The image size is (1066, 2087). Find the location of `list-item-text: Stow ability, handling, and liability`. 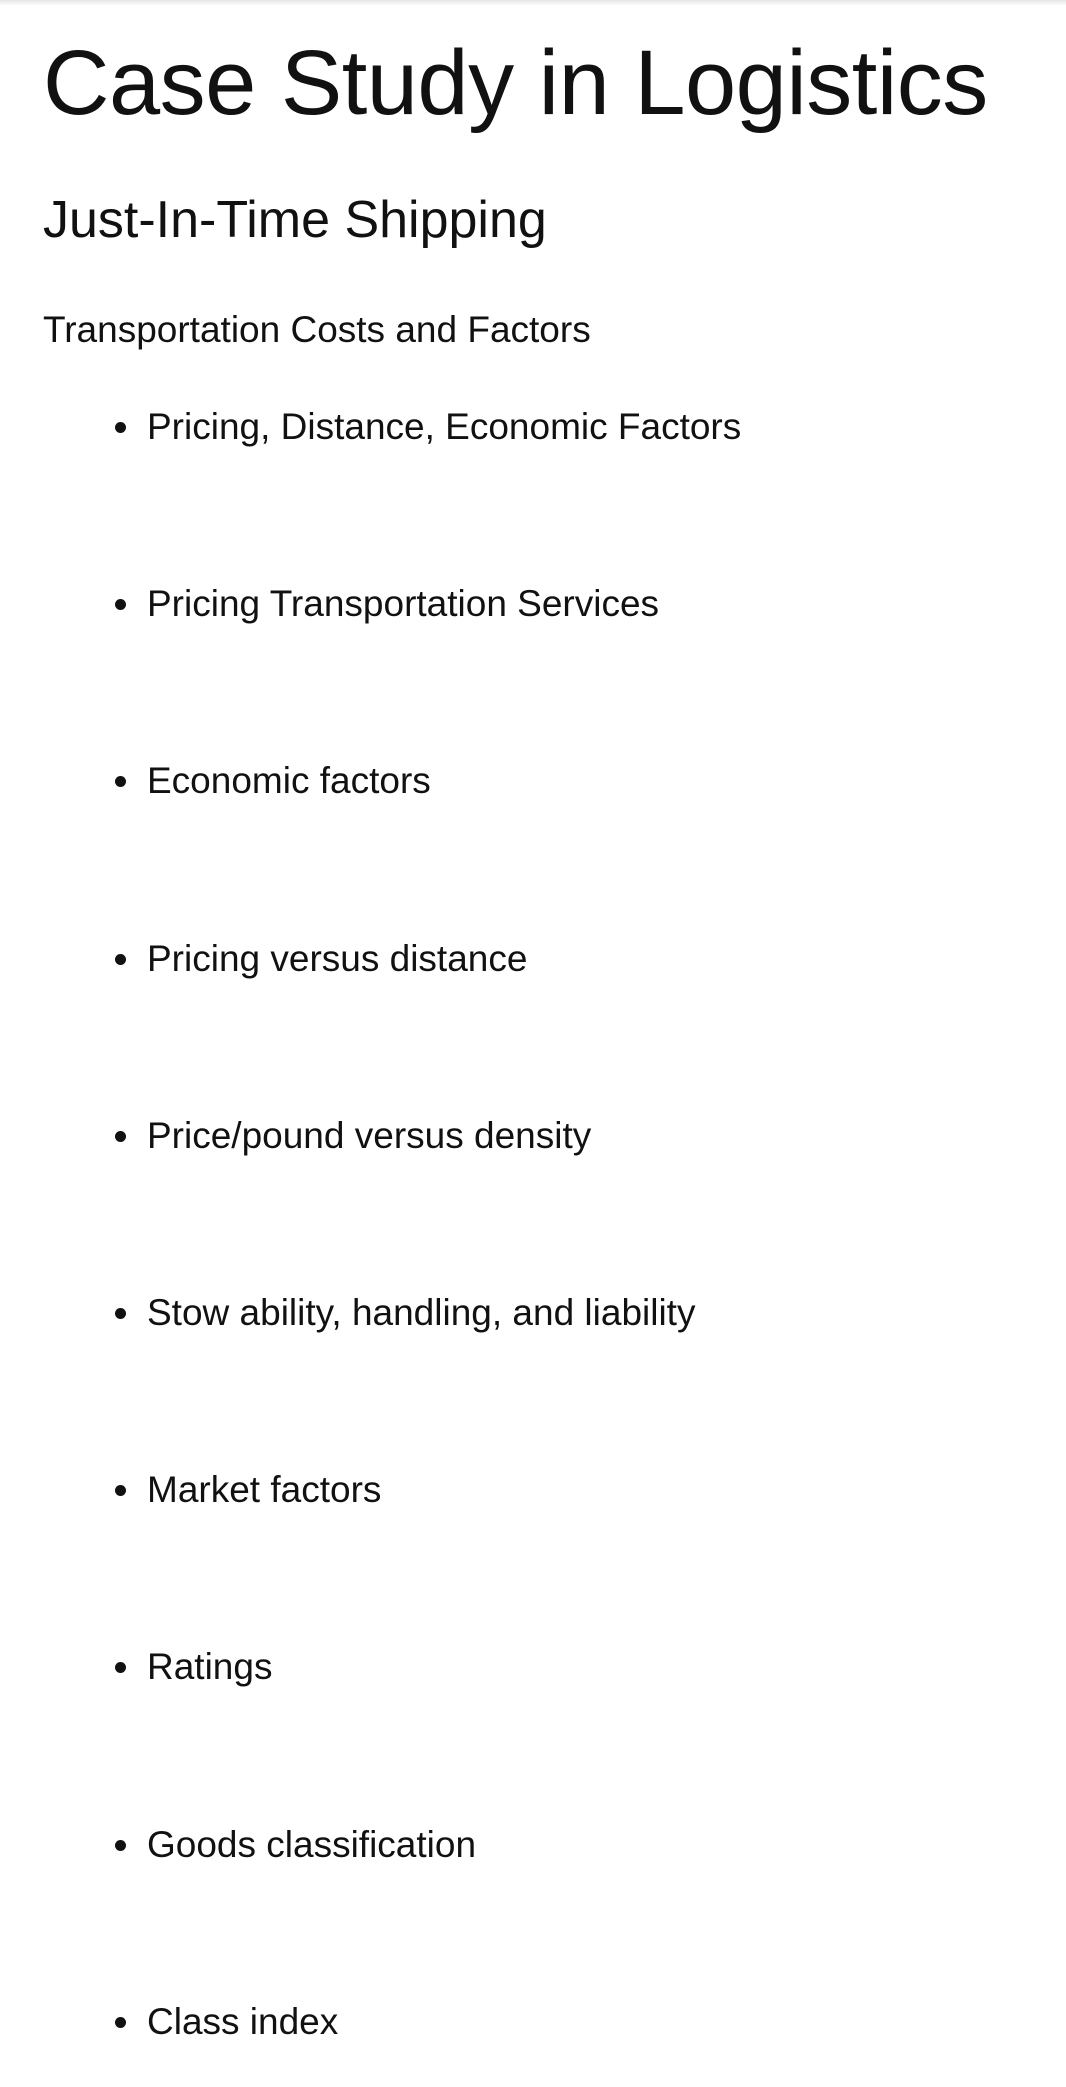

list-item-text: Stow ability, handling, and liability is located at coordinates (421, 1312).